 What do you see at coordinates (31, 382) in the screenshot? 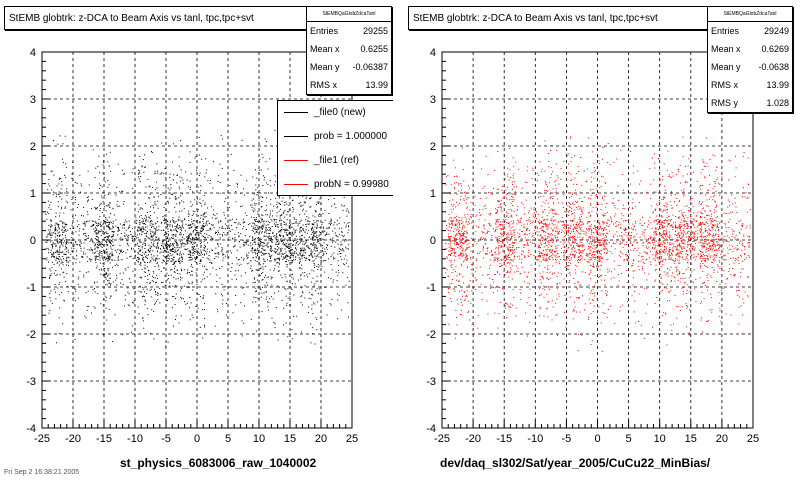
I see `y-tick-label: -3` at bounding box center [31, 382].